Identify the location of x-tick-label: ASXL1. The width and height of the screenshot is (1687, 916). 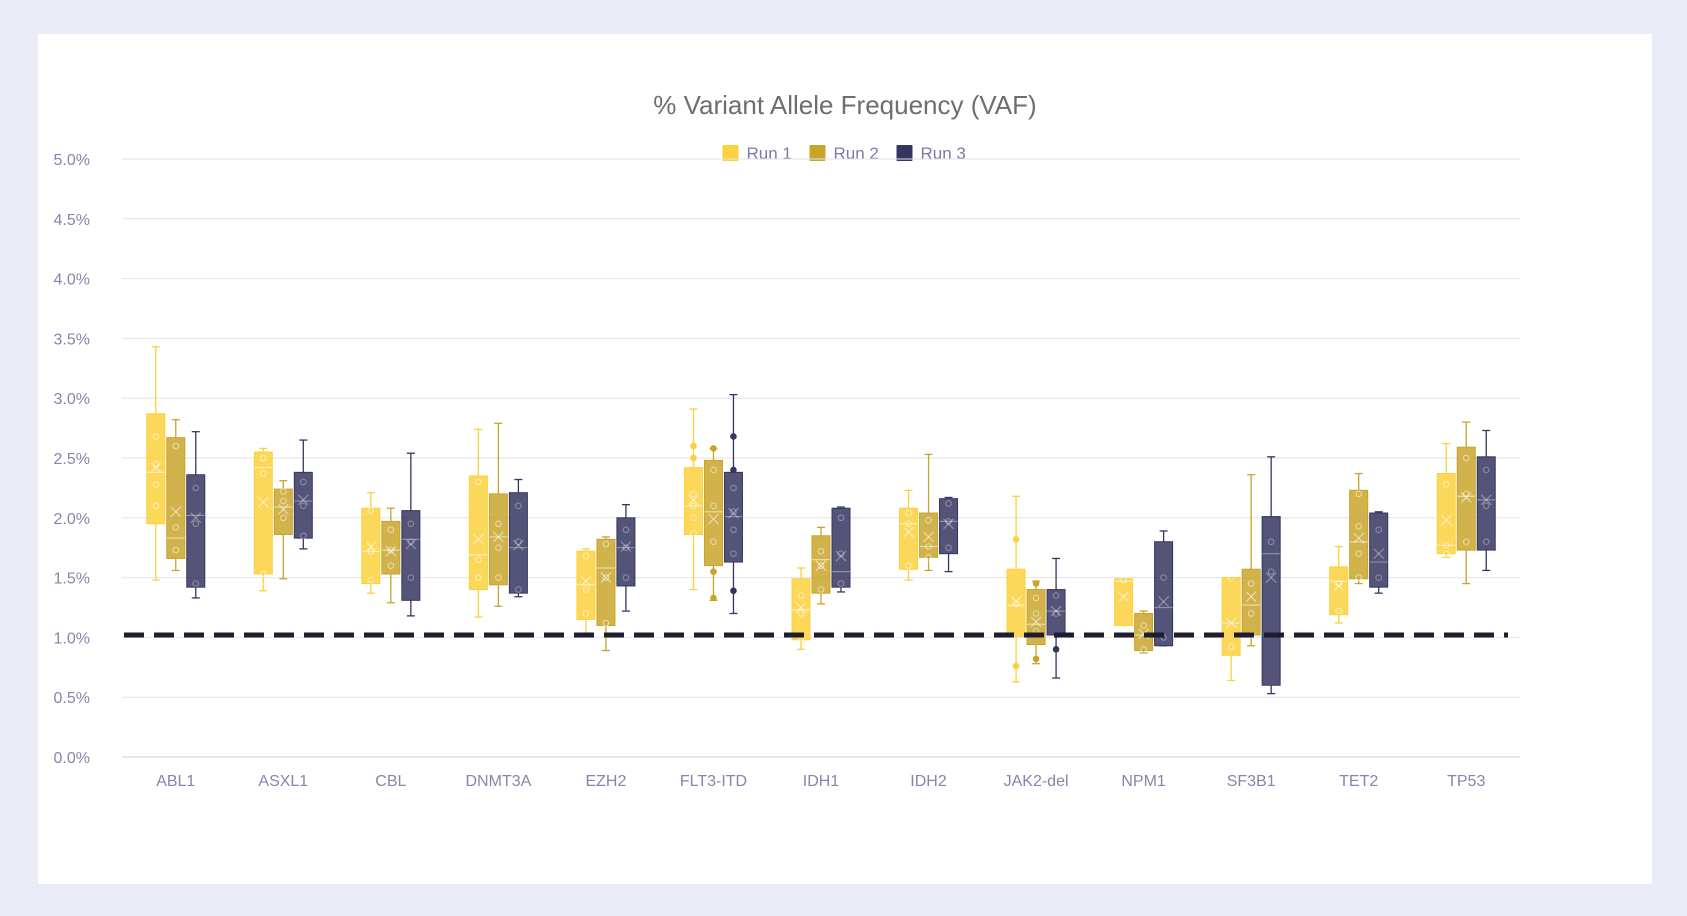
(283, 781).